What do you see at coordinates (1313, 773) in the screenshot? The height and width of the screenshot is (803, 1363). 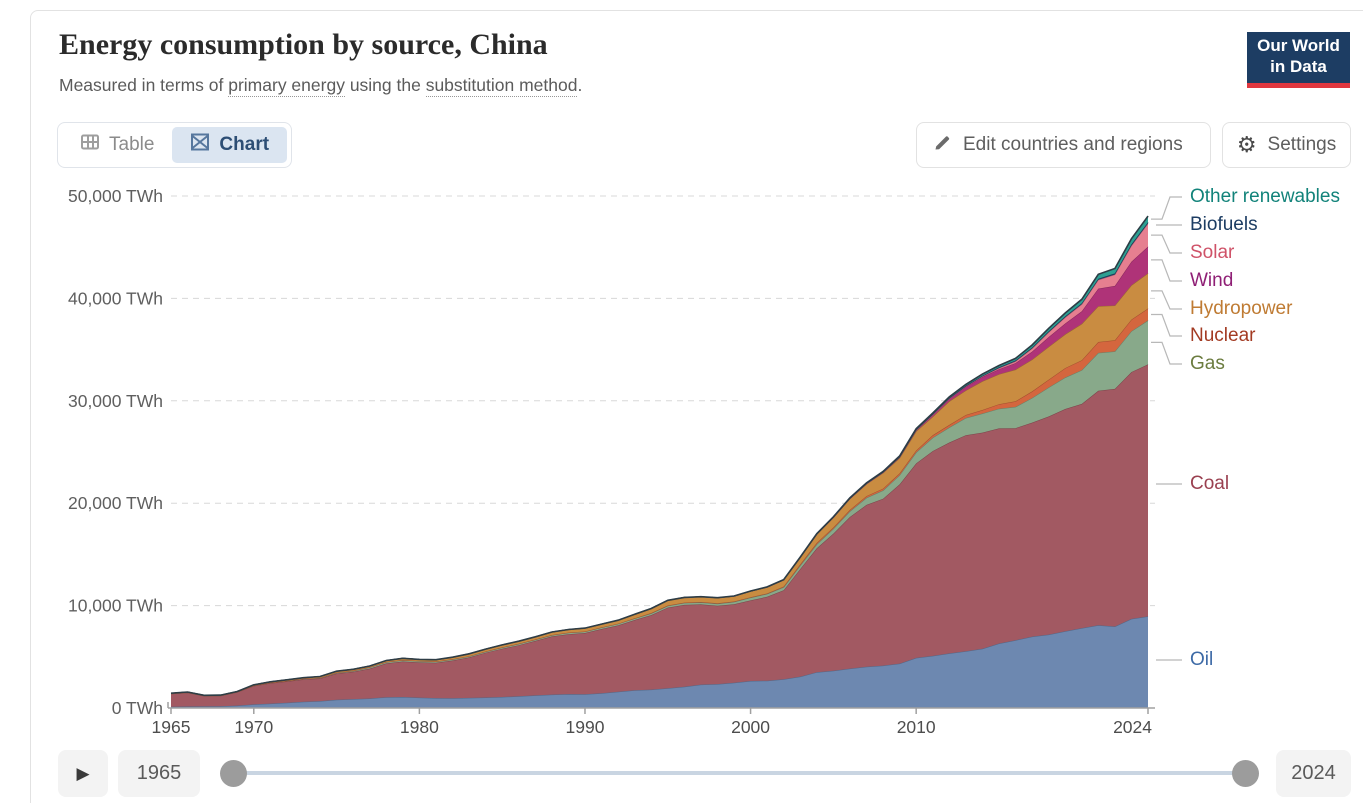 I see `timeline-end-year: 2024` at bounding box center [1313, 773].